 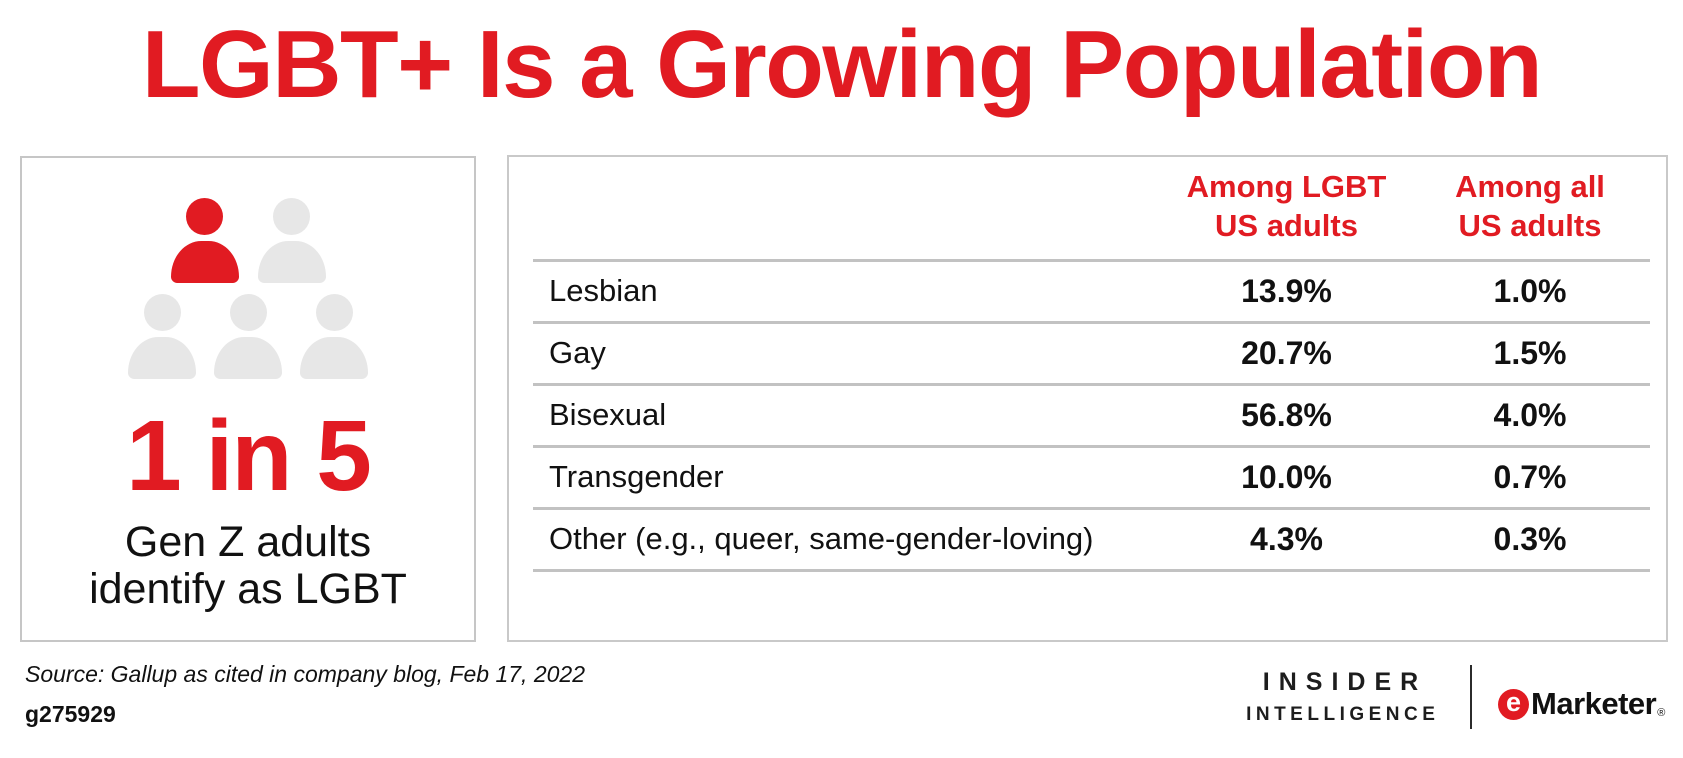 I want to click on row-label: Transgender, so click(x=636, y=476).